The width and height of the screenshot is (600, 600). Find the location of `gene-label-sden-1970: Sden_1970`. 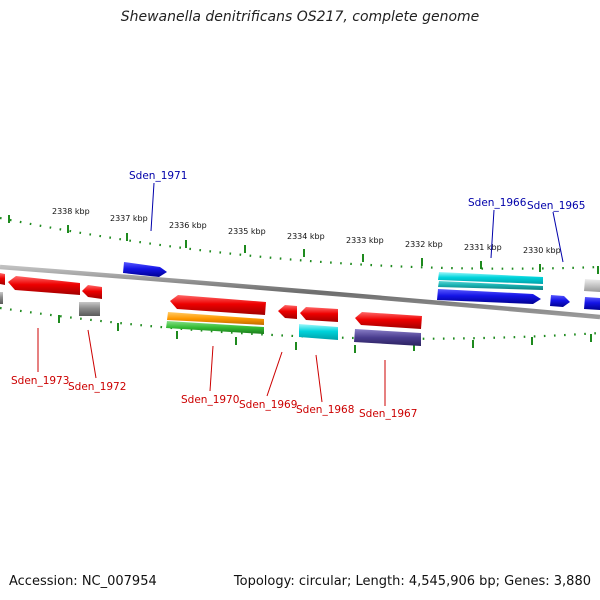

gene-label-sden-1970: Sden_1970 is located at coordinates (210, 400).